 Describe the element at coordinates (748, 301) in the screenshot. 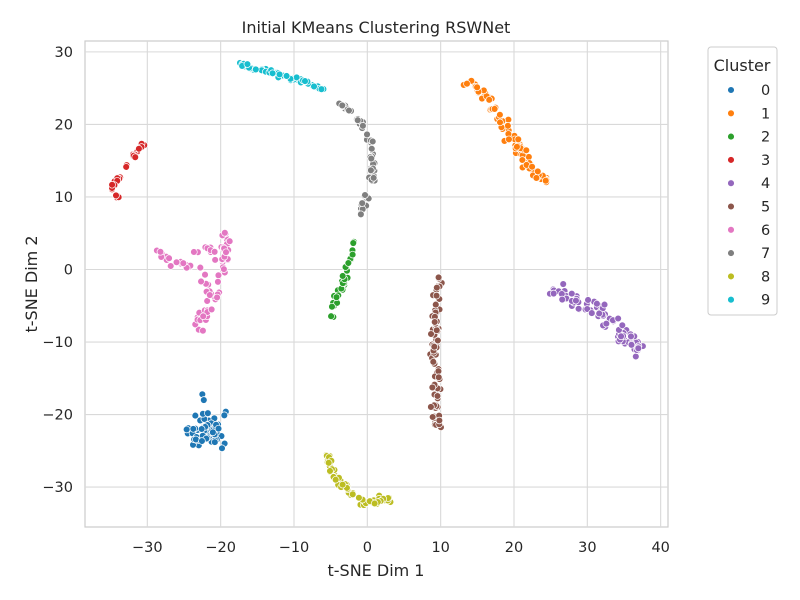

I see `legend-item: 9` at that location.